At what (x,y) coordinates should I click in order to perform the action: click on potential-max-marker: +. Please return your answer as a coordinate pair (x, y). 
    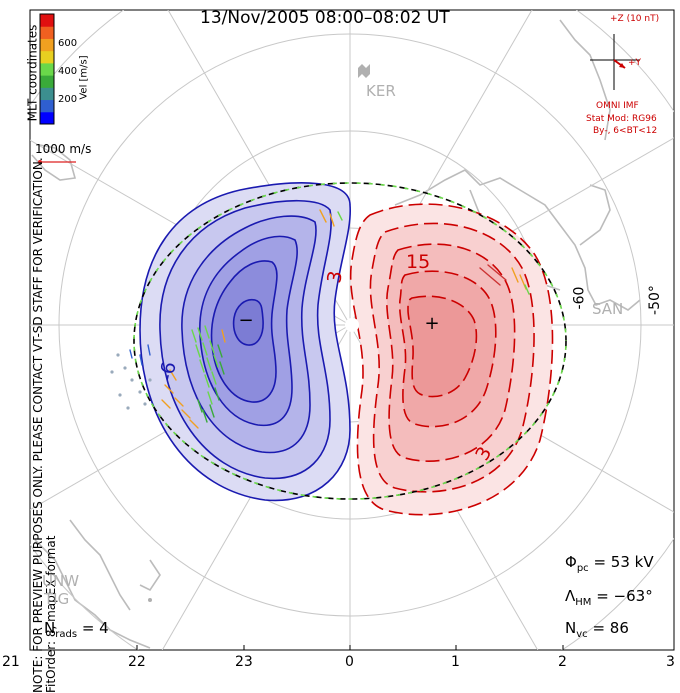
    Looking at the image, I should click on (431, 323).